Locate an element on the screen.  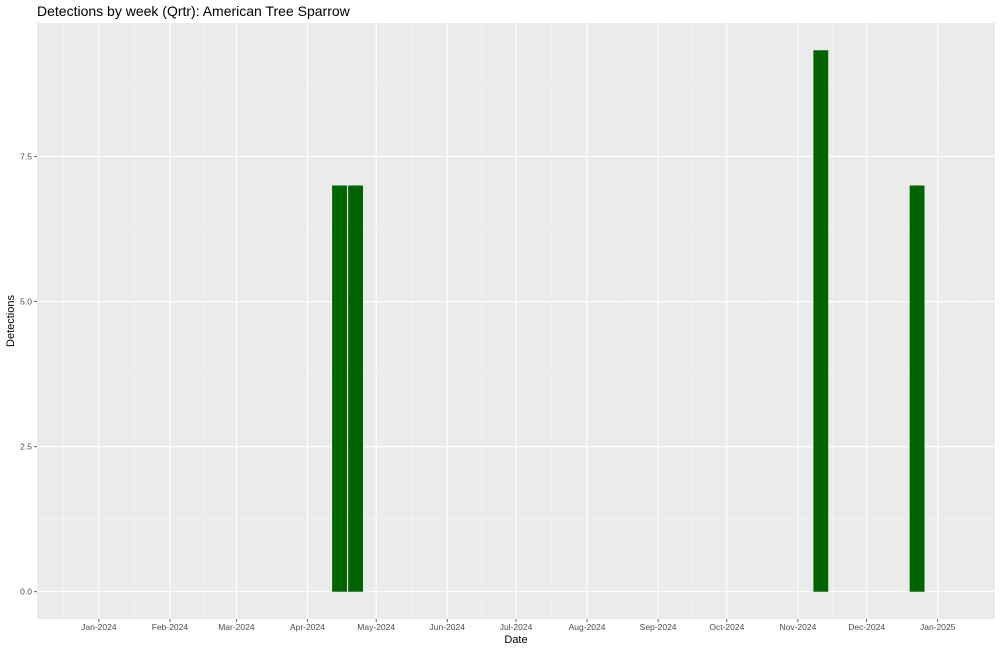
x-tick-label: Mar-2024 is located at coordinates (236, 627).